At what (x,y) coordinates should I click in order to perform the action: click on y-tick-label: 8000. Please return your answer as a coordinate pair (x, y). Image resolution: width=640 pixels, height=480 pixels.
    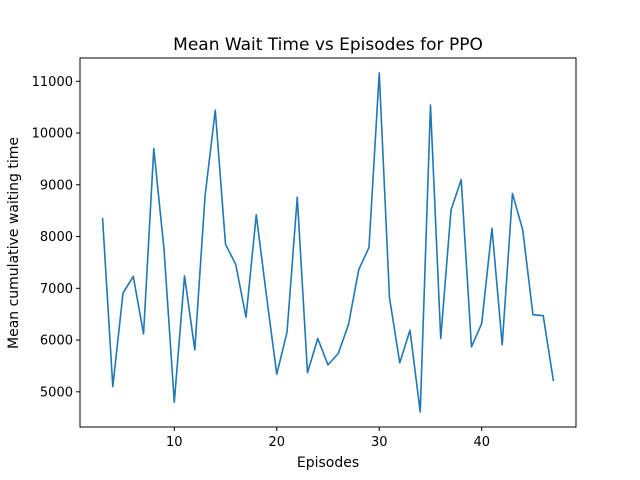
    Looking at the image, I should click on (56, 237).